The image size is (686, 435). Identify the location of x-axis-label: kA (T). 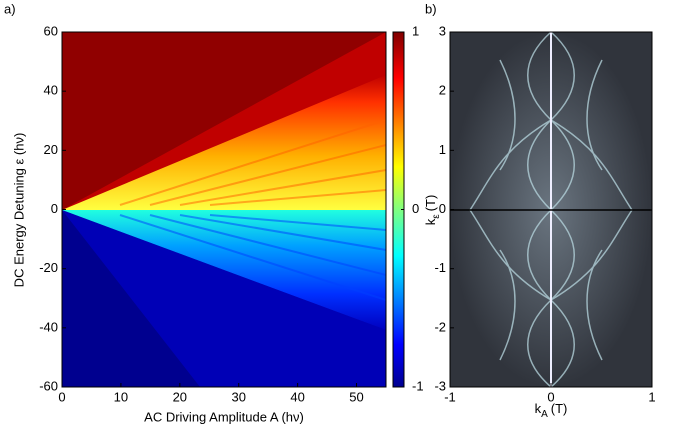
(551, 410).